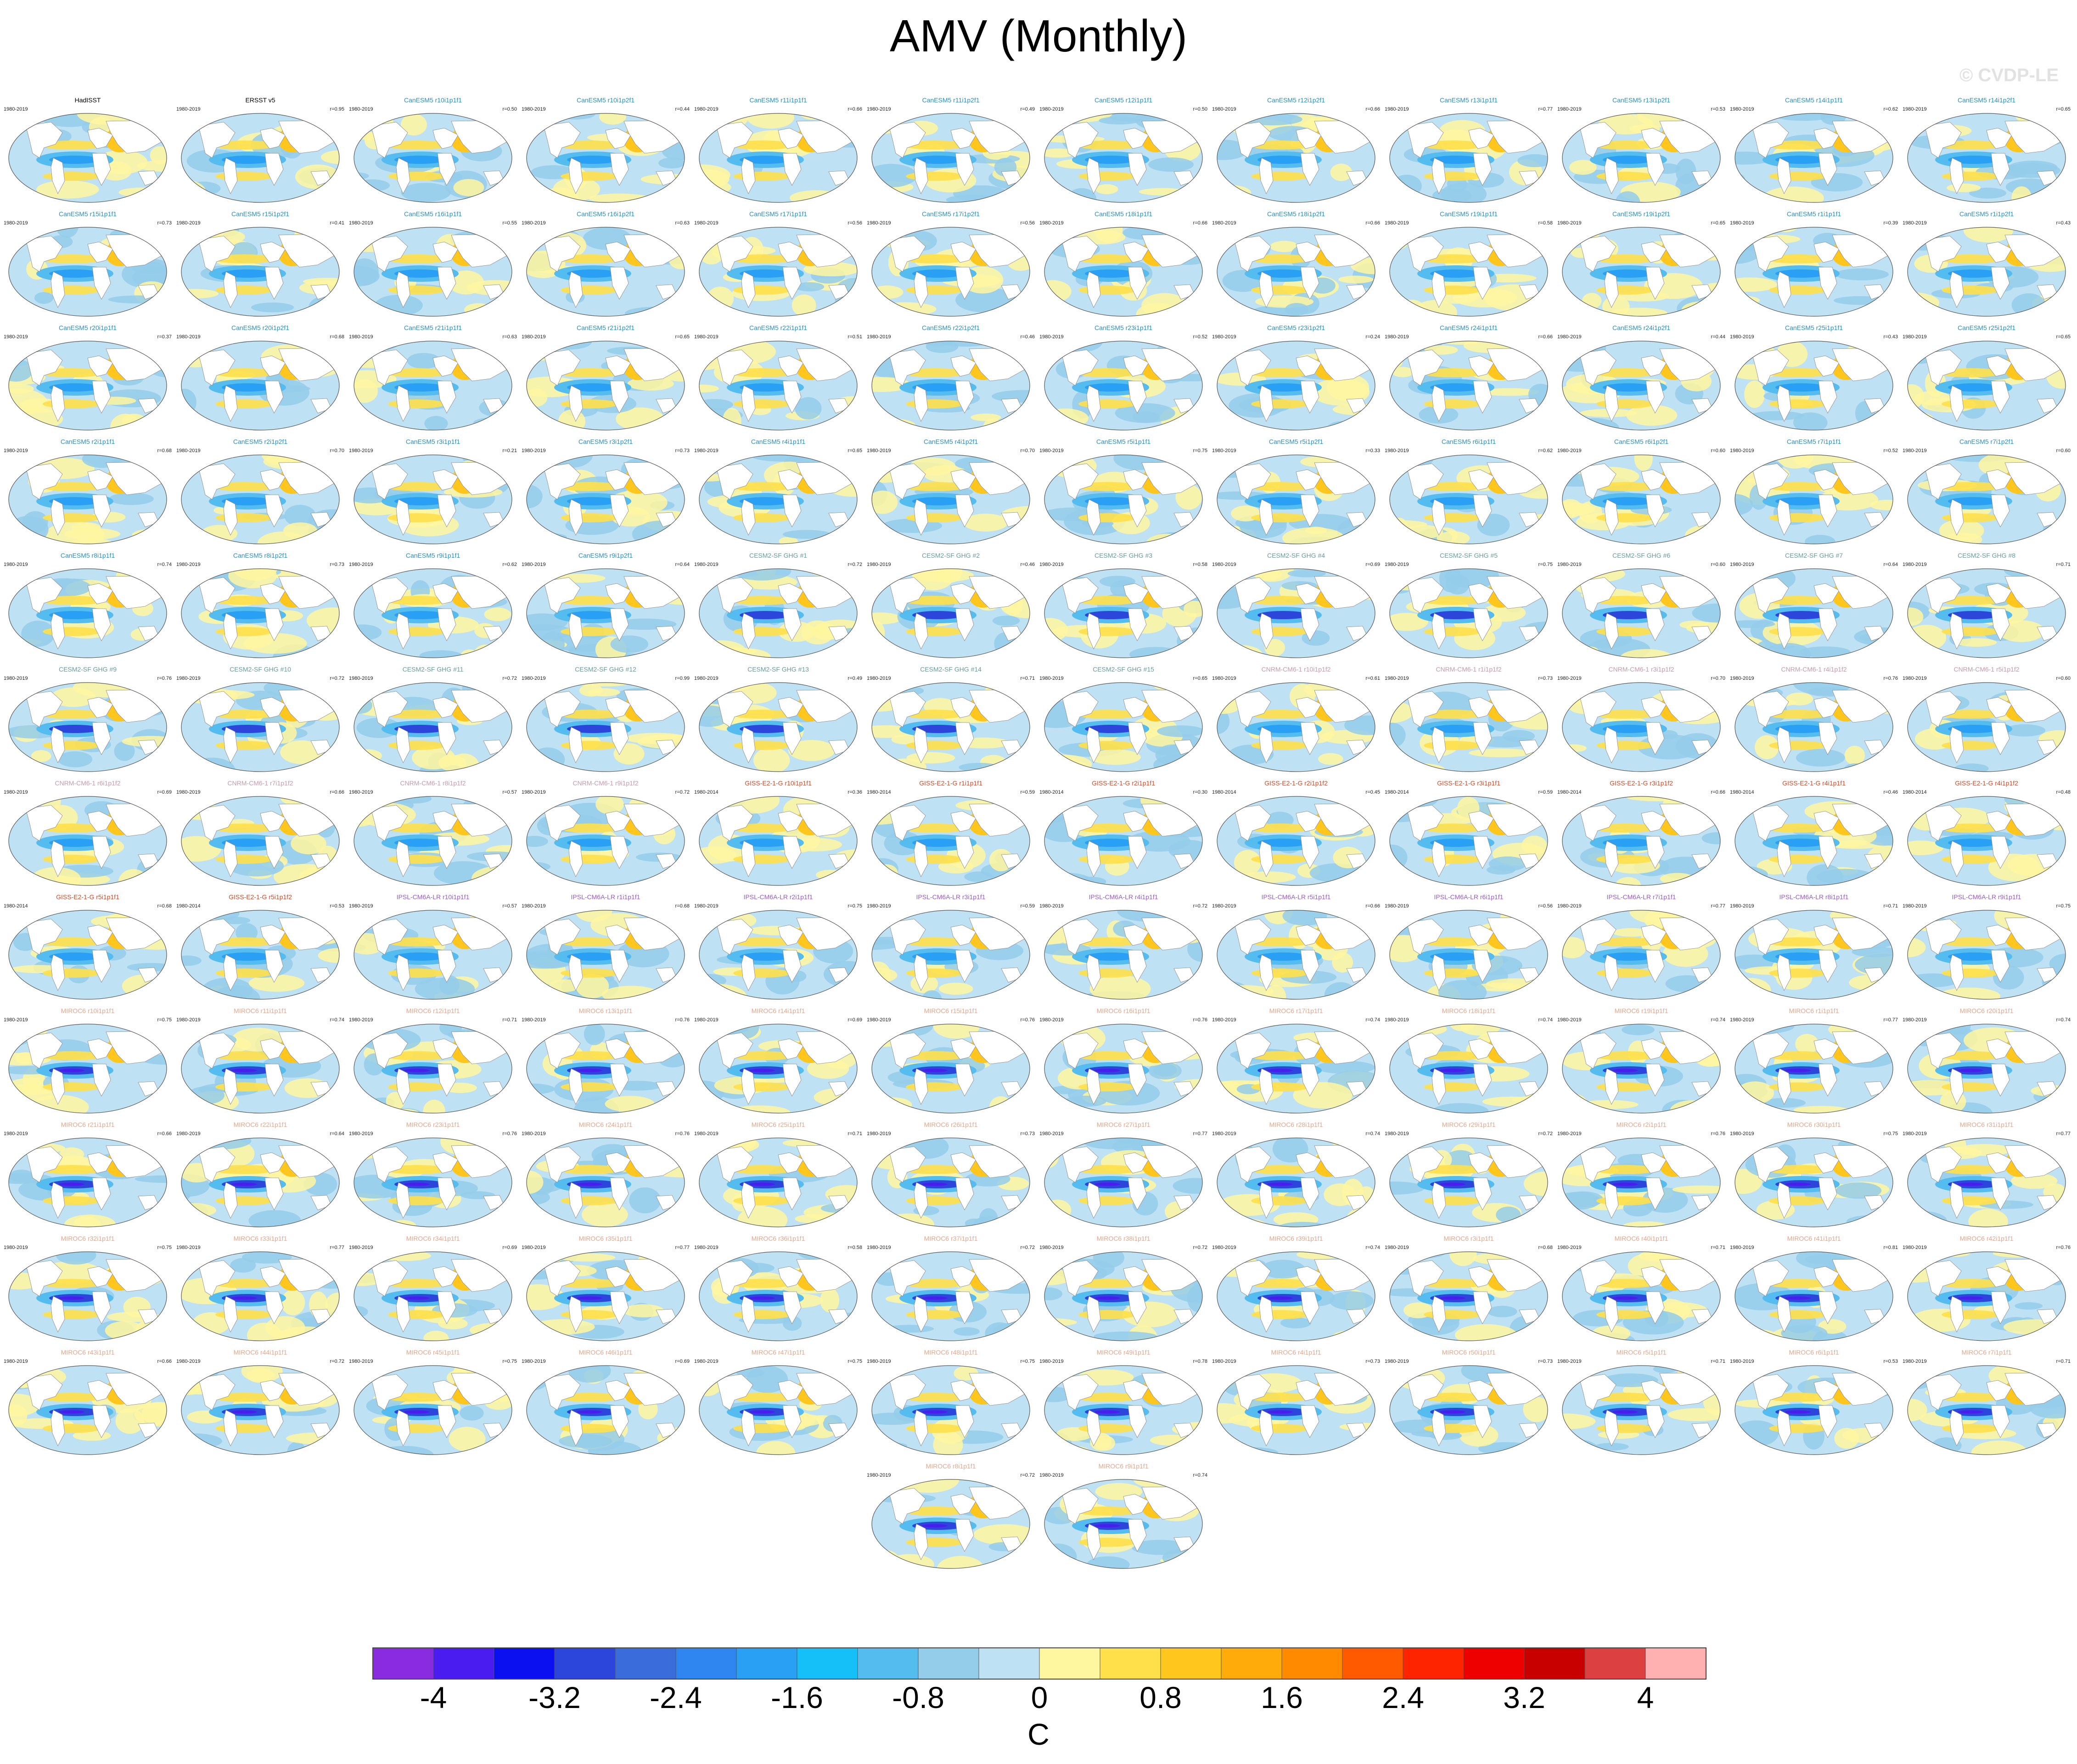  What do you see at coordinates (1469, 1406) in the screenshot?
I see `map-panel: MIROC6 r50i1p1f1 1980-2019 r=0.73` at bounding box center [1469, 1406].